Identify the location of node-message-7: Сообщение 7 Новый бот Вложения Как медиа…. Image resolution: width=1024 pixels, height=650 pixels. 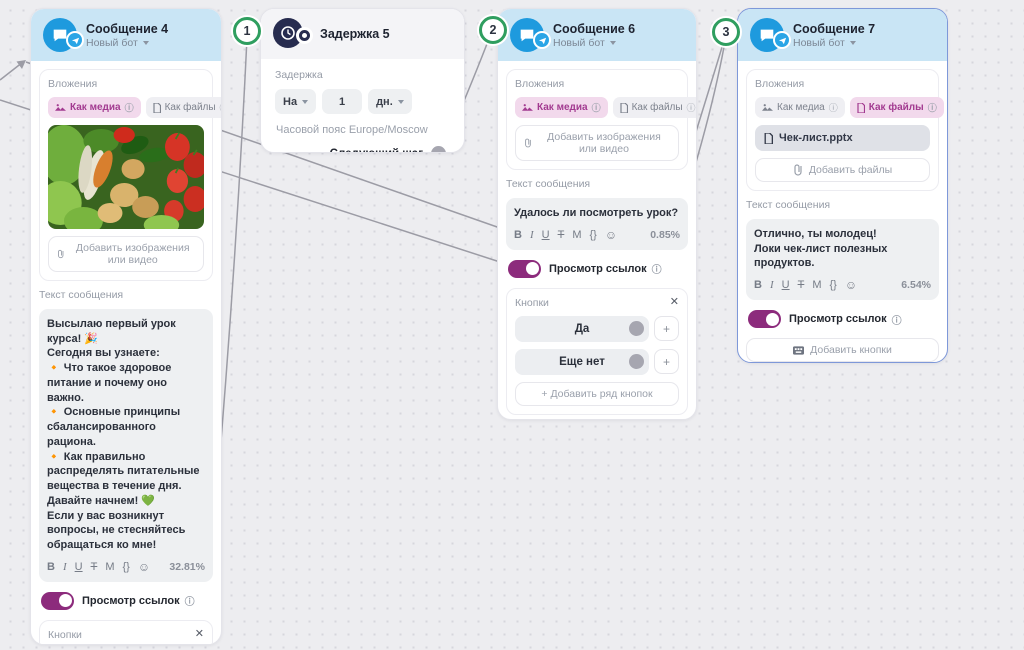
(842, 185).